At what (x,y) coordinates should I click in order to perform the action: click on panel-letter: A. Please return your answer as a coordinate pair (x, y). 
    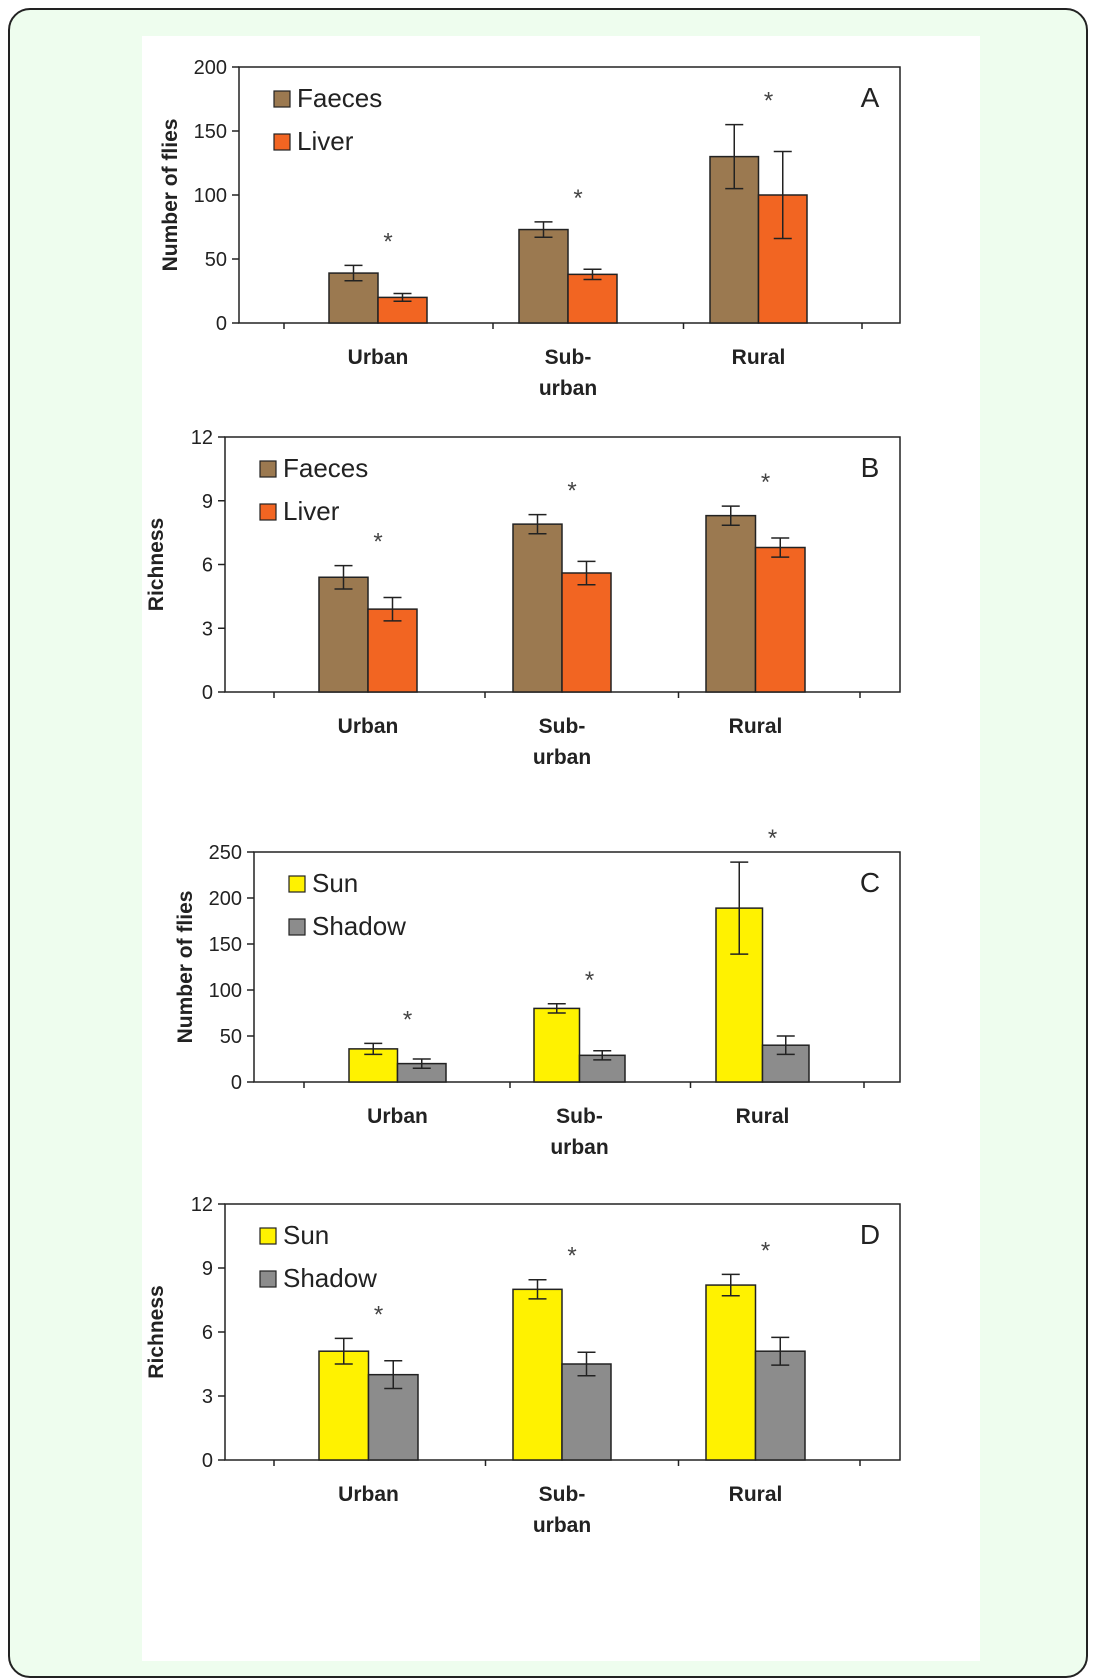
    Looking at the image, I should click on (870, 97).